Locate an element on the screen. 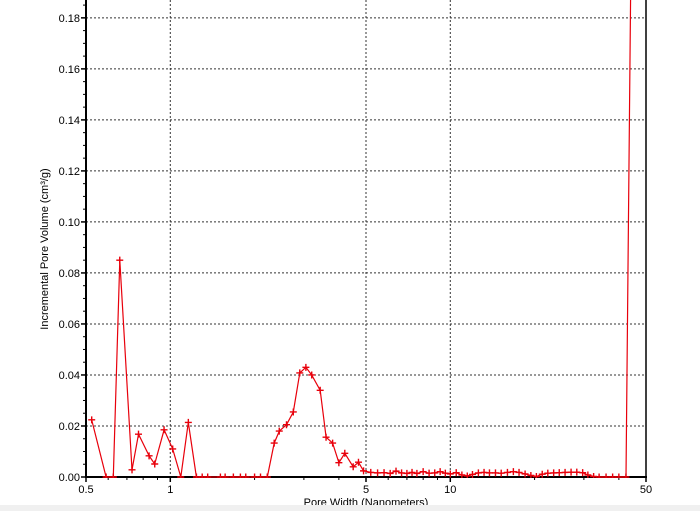 The width and height of the screenshot is (700, 511). bottom-strip is located at coordinates (350, 508).